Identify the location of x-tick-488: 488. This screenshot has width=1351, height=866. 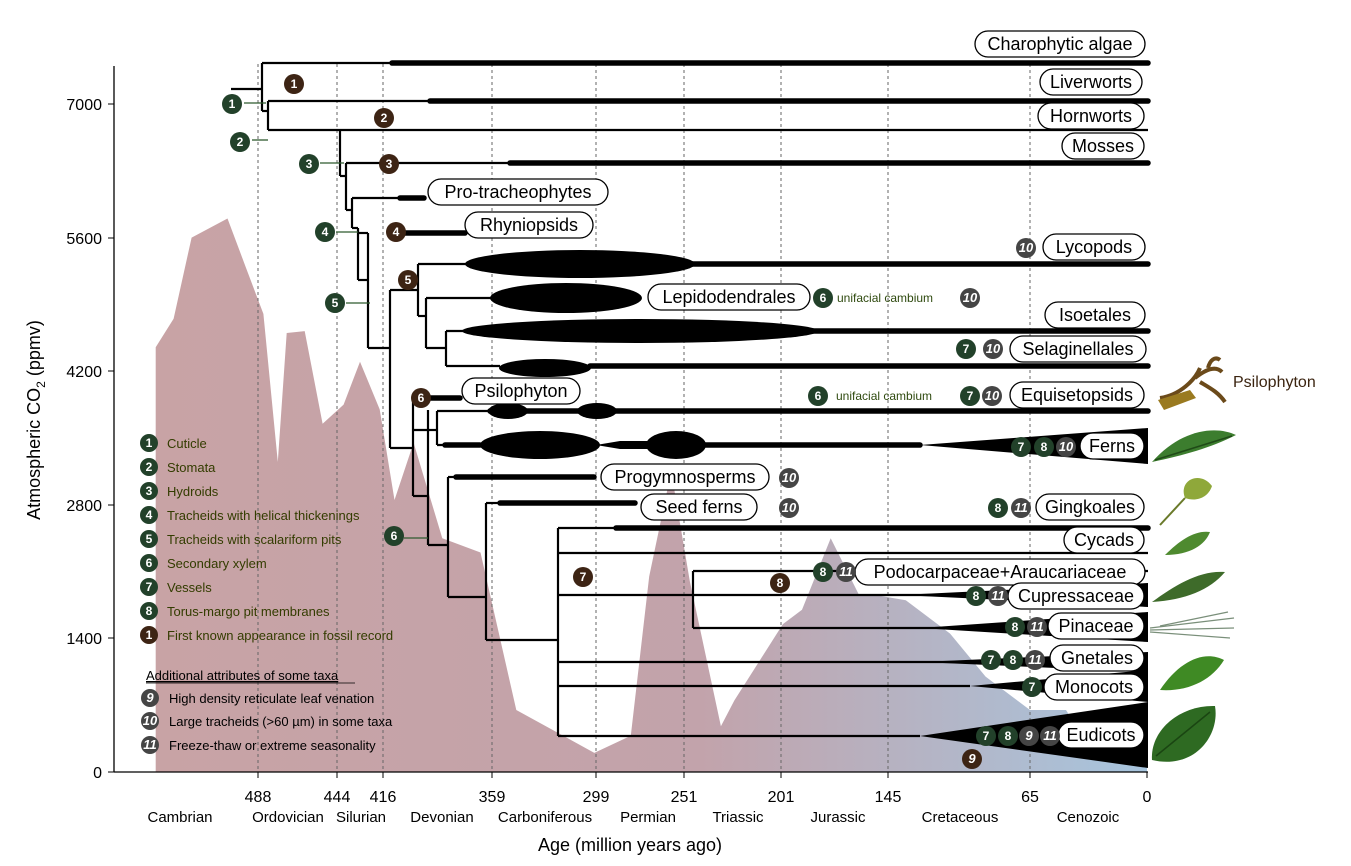
(258, 797).